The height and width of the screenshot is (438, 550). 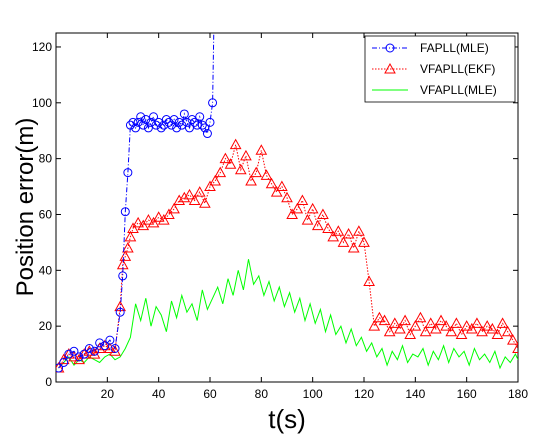 I want to click on legend-label: VFAPLL(EKF), so click(x=457, y=69).